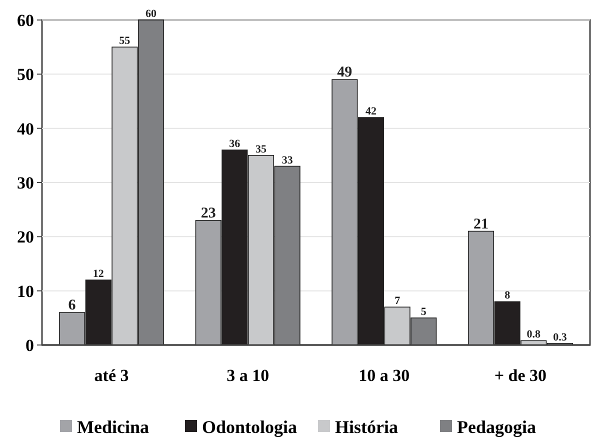  What do you see at coordinates (235, 144) in the screenshot?
I see `data-label: 36` at bounding box center [235, 144].